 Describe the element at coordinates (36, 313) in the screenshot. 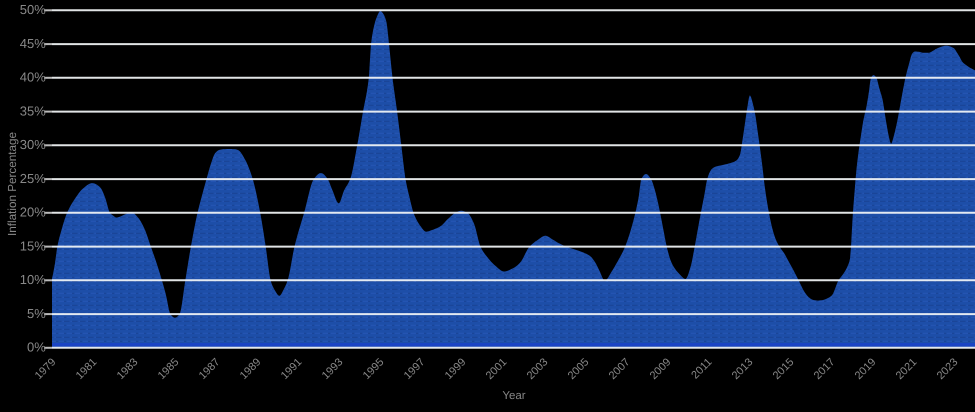

I see `svg-text: 5%` at that location.